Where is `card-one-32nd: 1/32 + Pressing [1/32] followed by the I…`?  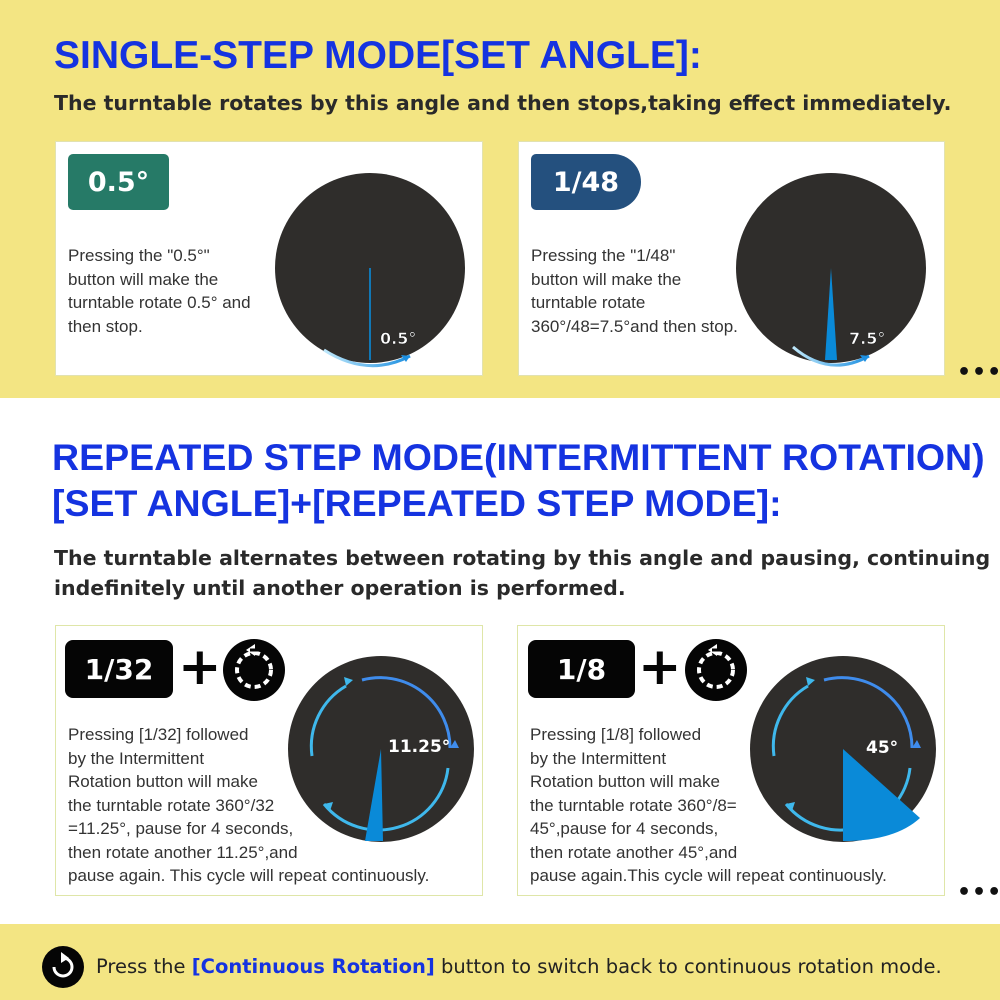 card-one-32nd: 1/32 + Pressing [1/32] followed by the I… is located at coordinates (269, 760).